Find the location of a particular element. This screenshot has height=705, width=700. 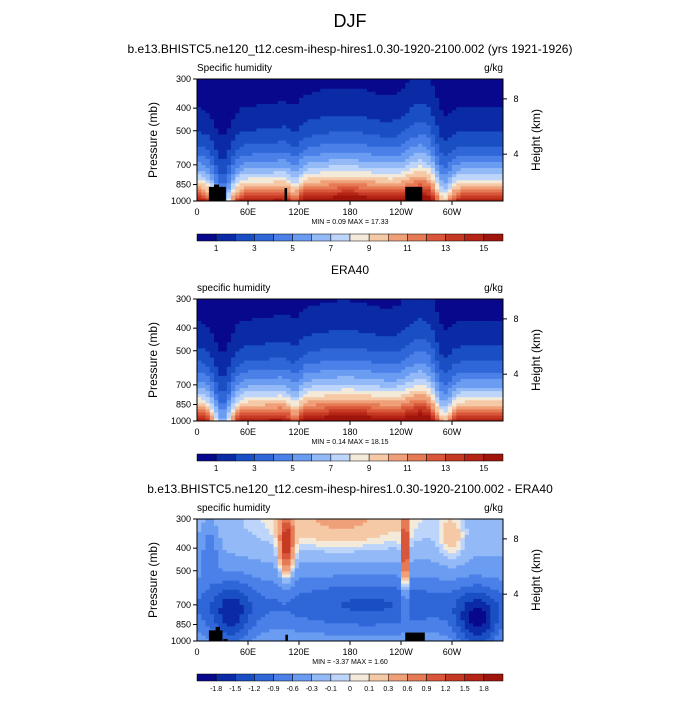

y2-tick-label: 8 is located at coordinates (515, 99).